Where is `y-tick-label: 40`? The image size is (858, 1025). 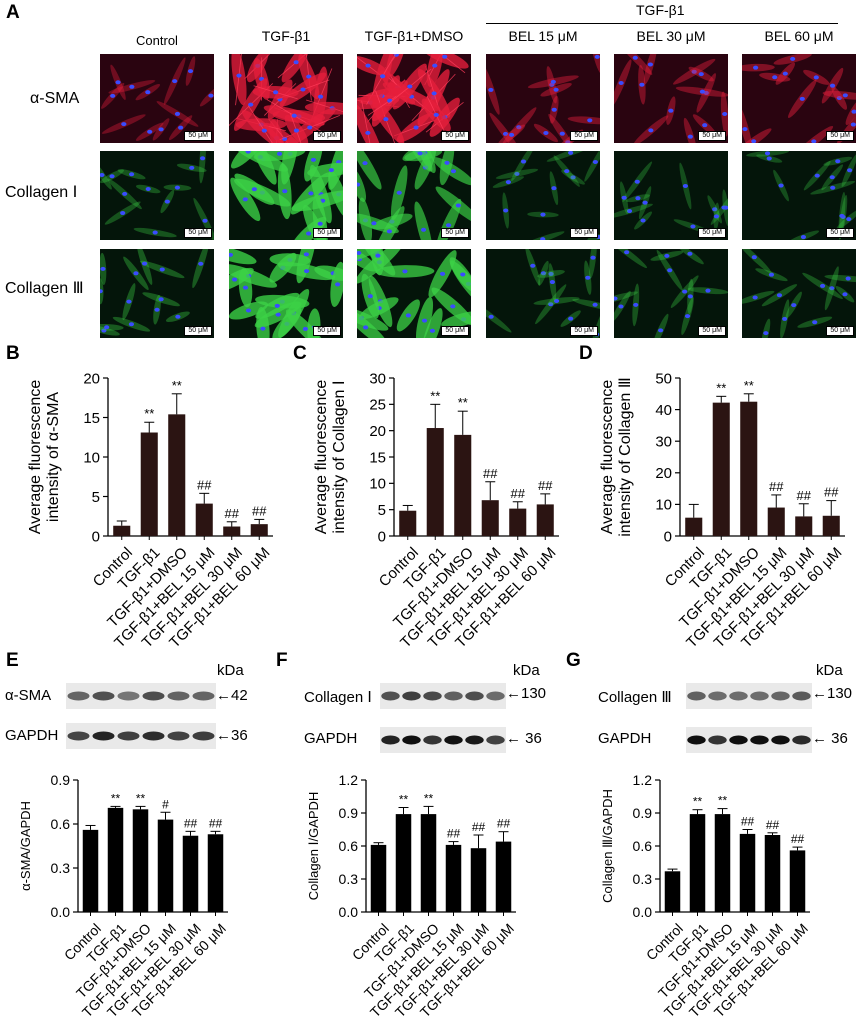 y-tick-label: 40 is located at coordinates (663, 410).